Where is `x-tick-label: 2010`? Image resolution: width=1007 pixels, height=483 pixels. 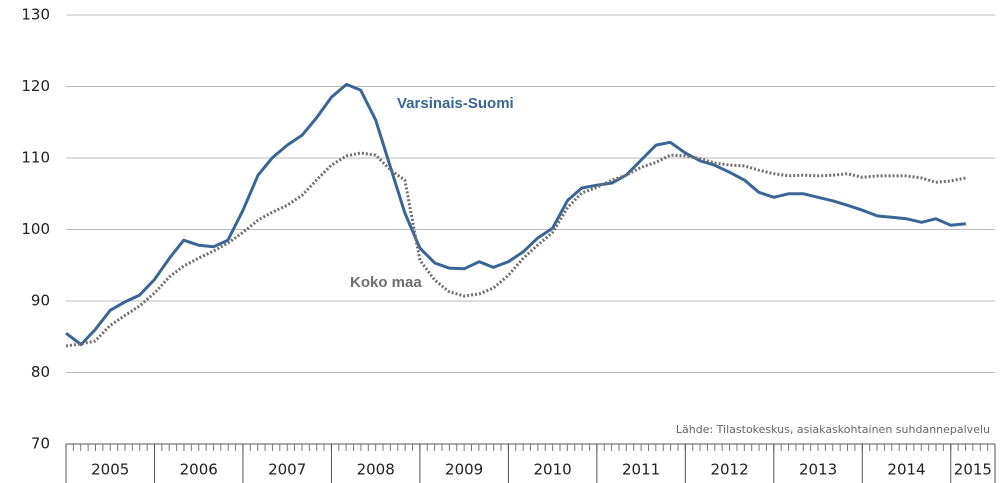
x-tick-label: 2010 is located at coordinates (553, 470).